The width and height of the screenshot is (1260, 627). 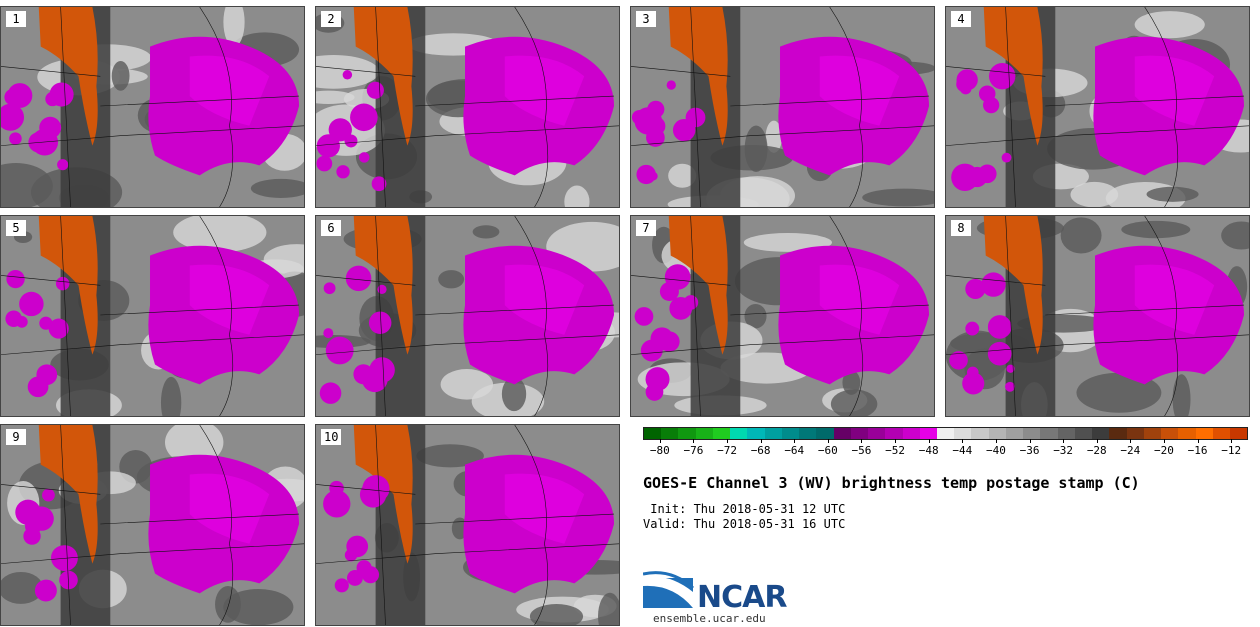 What do you see at coordinates (16, 228) in the screenshot?
I see `panel-number: 5` at bounding box center [16, 228].